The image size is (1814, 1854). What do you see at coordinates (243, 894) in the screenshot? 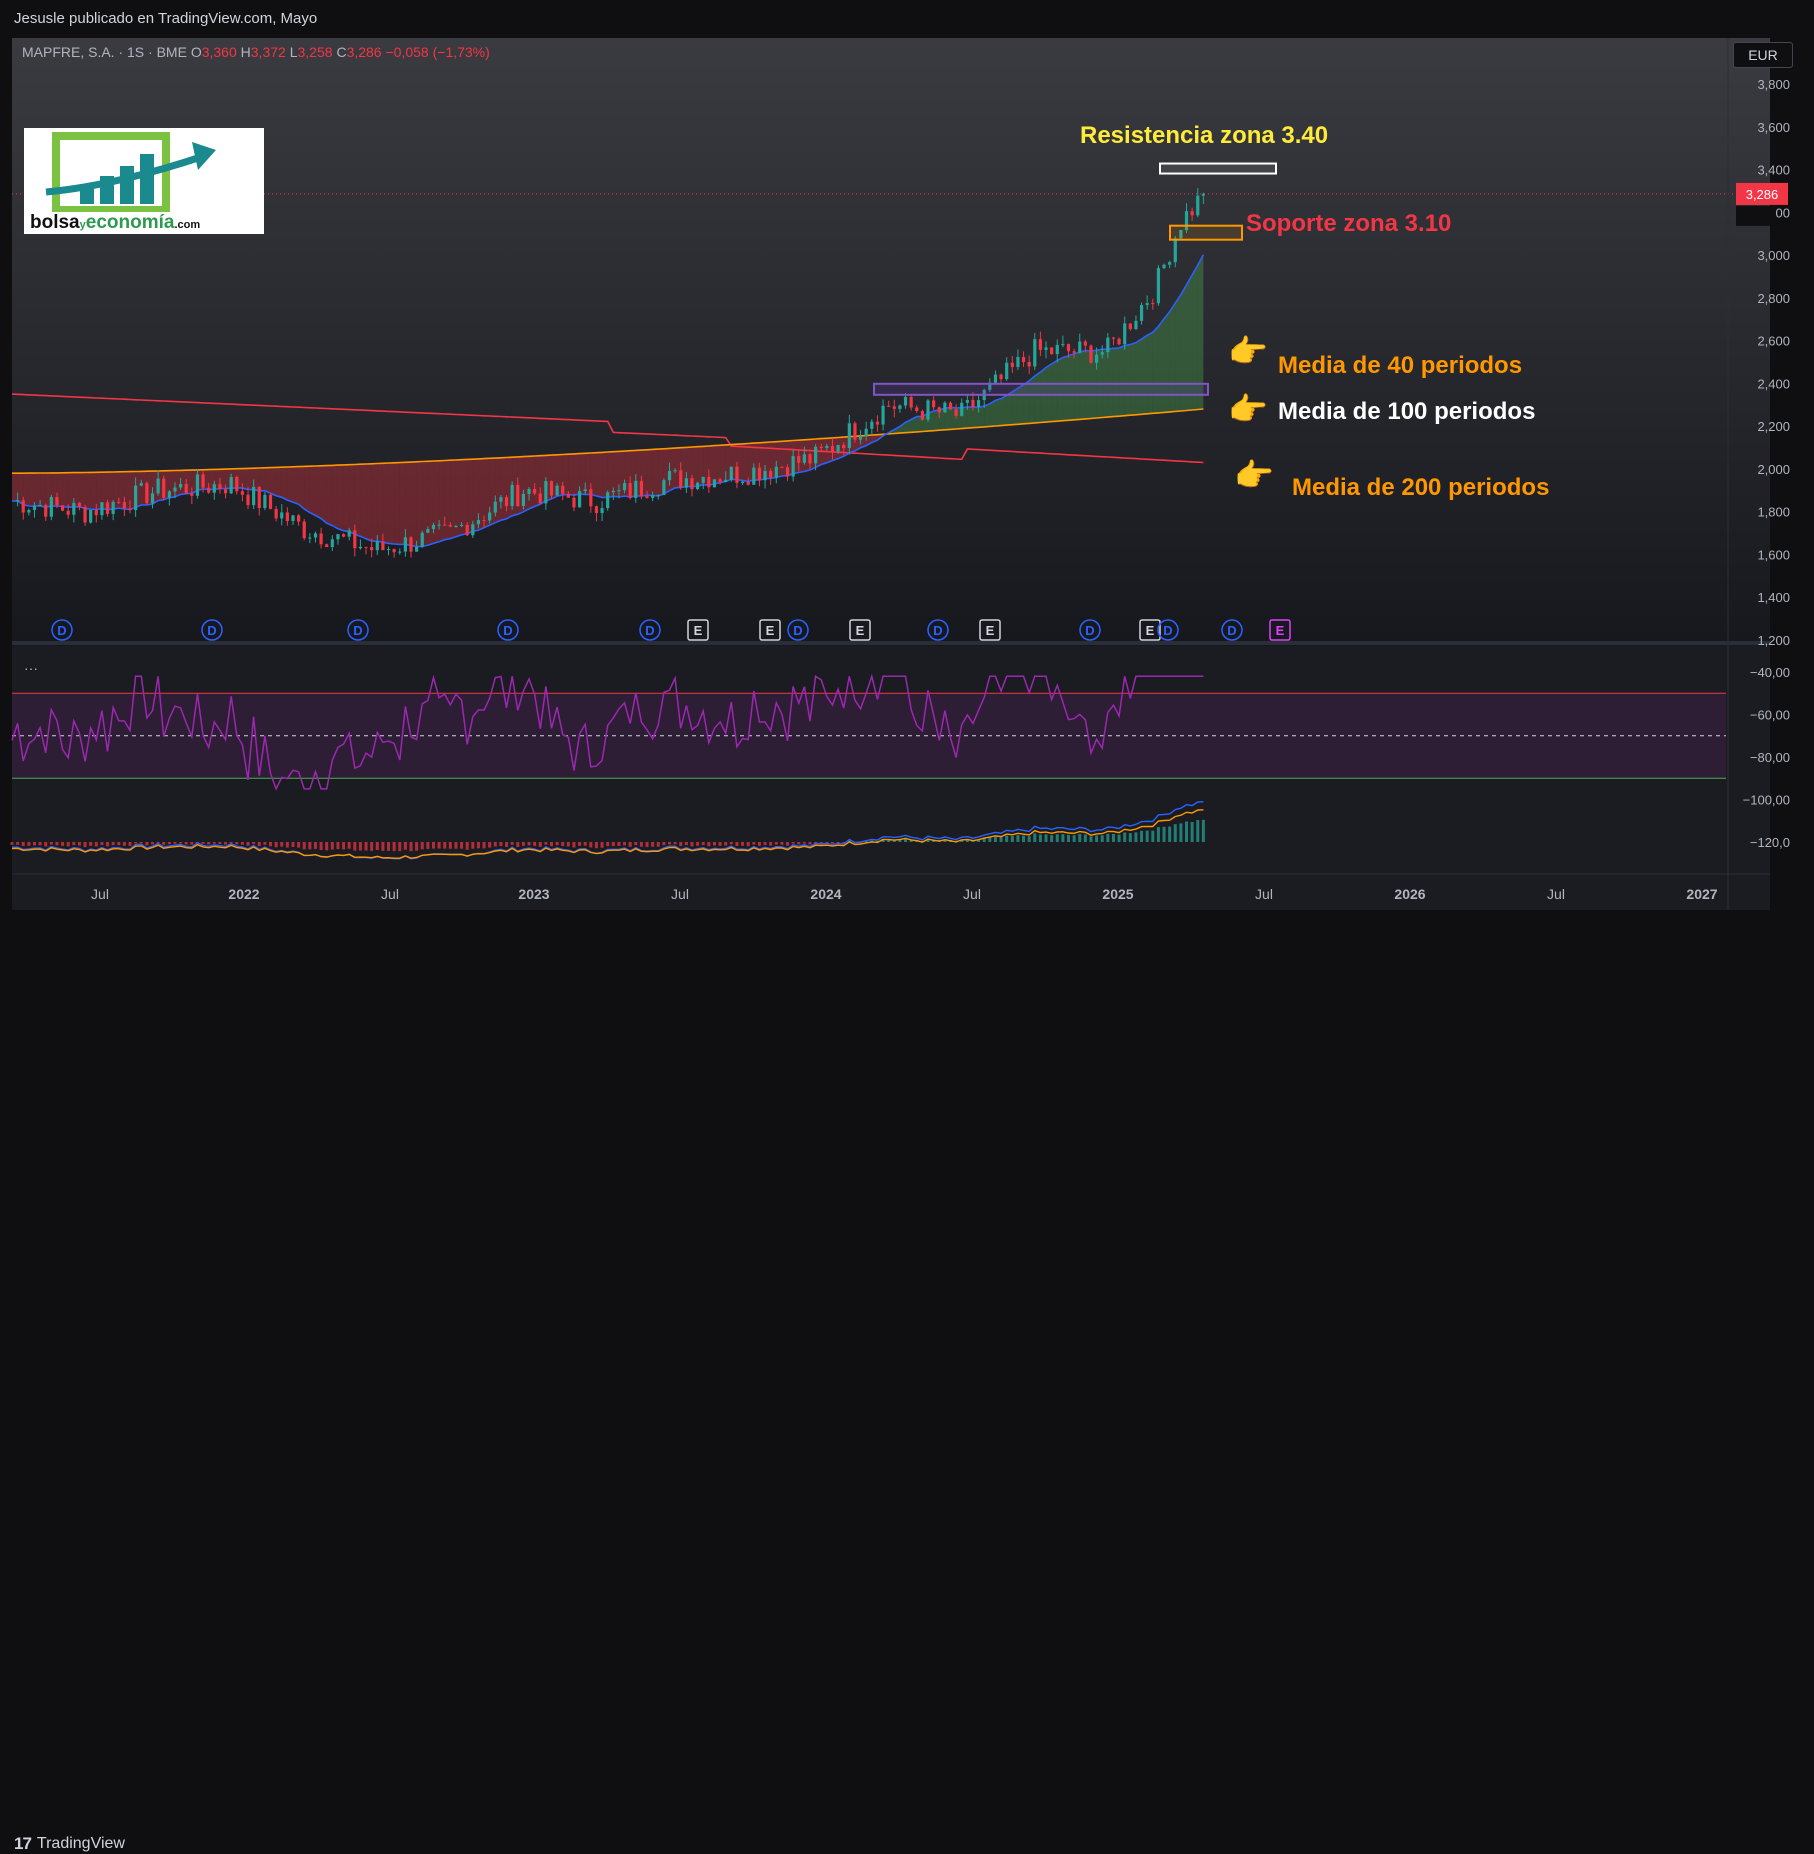
I see `x-tick-label: 2022` at bounding box center [243, 894].